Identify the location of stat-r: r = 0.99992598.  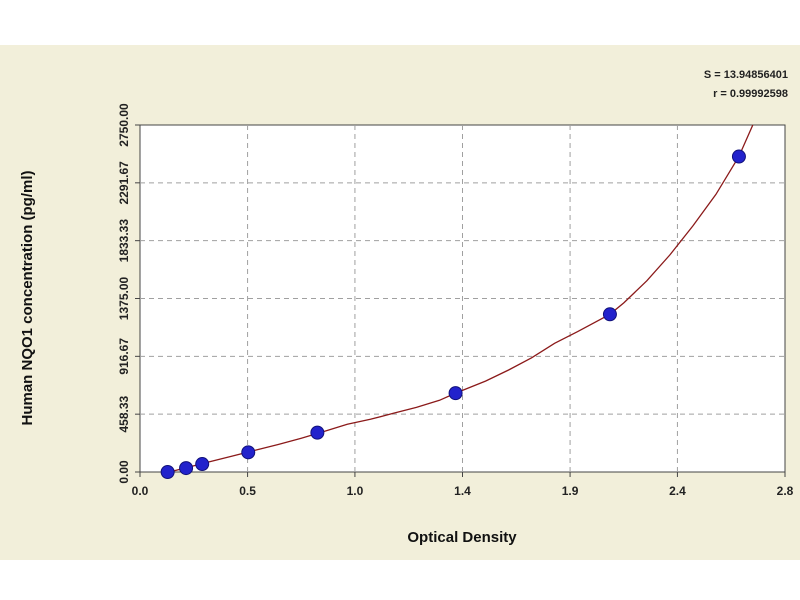
(750, 94).